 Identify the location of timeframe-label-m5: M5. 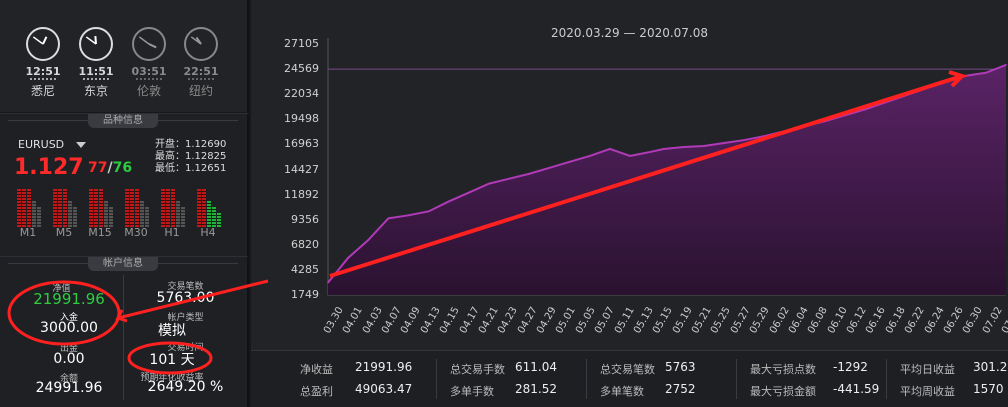
(64, 232).